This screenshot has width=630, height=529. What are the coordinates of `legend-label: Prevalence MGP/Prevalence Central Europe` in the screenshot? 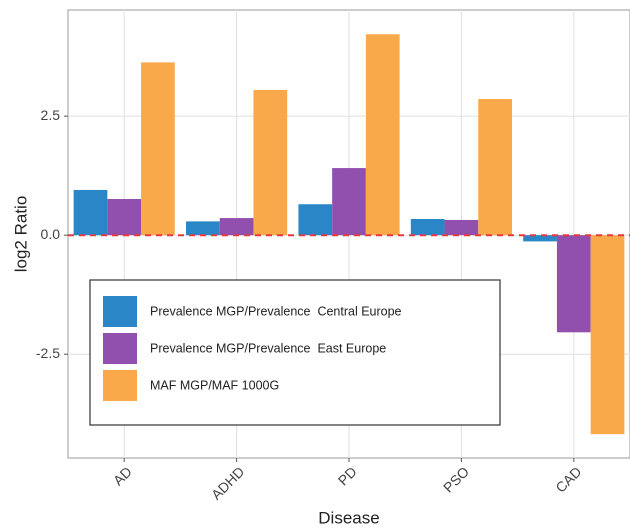 It's located at (276, 311).